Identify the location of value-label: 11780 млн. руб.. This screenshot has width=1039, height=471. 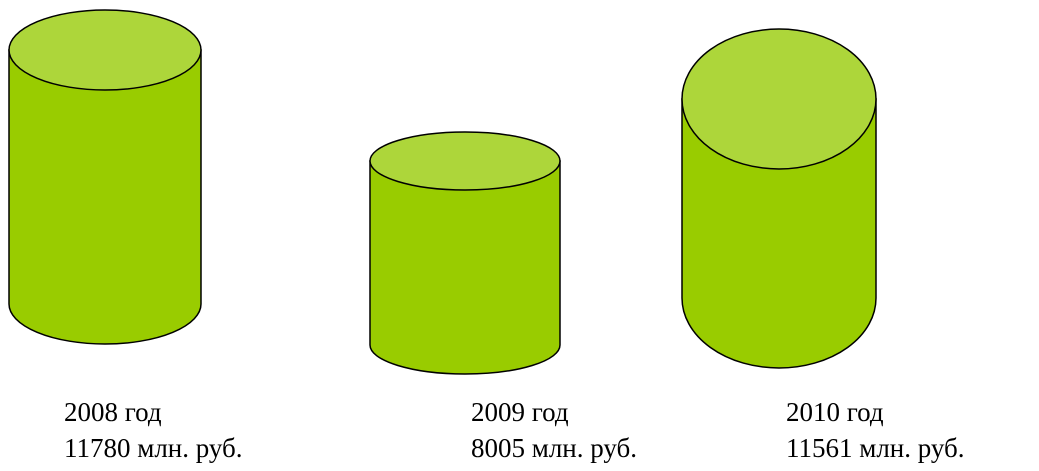
(153, 448).